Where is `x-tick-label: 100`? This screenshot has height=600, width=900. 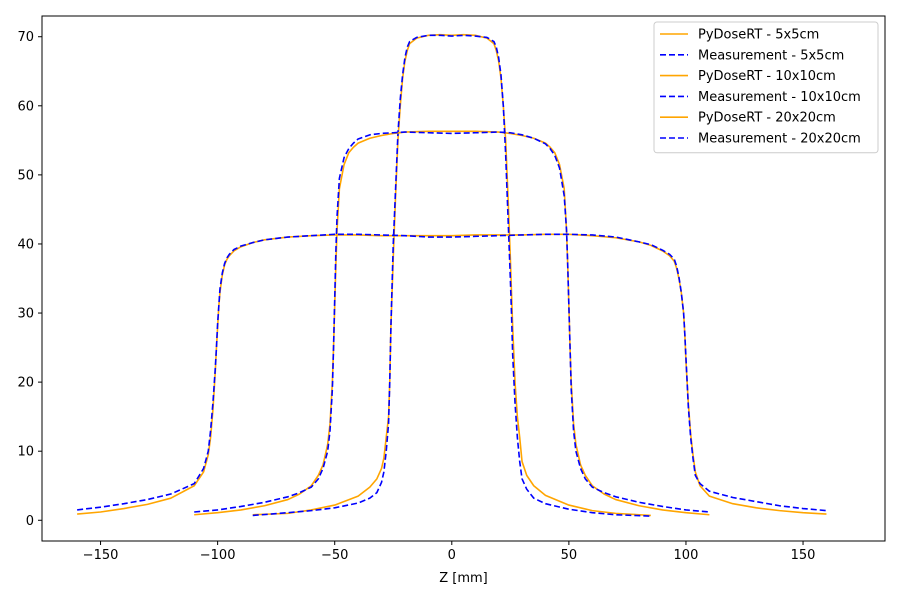
x-tick-label: 100 is located at coordinates (686, 555).